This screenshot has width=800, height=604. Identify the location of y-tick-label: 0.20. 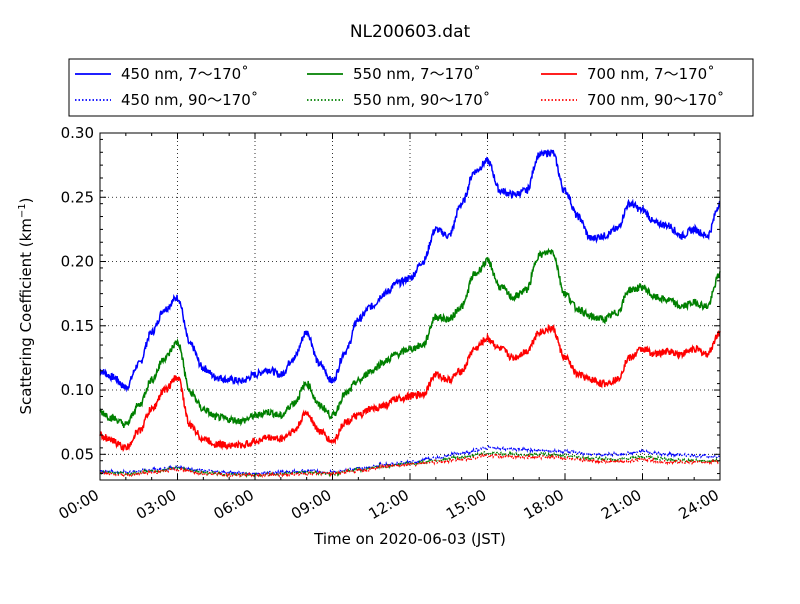
(77, 262).